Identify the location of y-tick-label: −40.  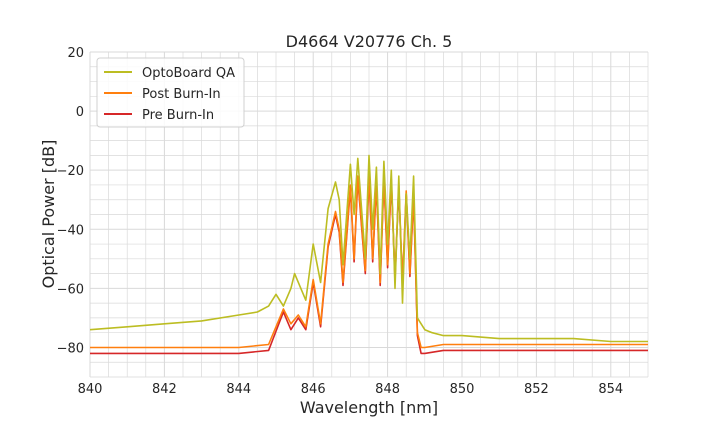
(70, 230).